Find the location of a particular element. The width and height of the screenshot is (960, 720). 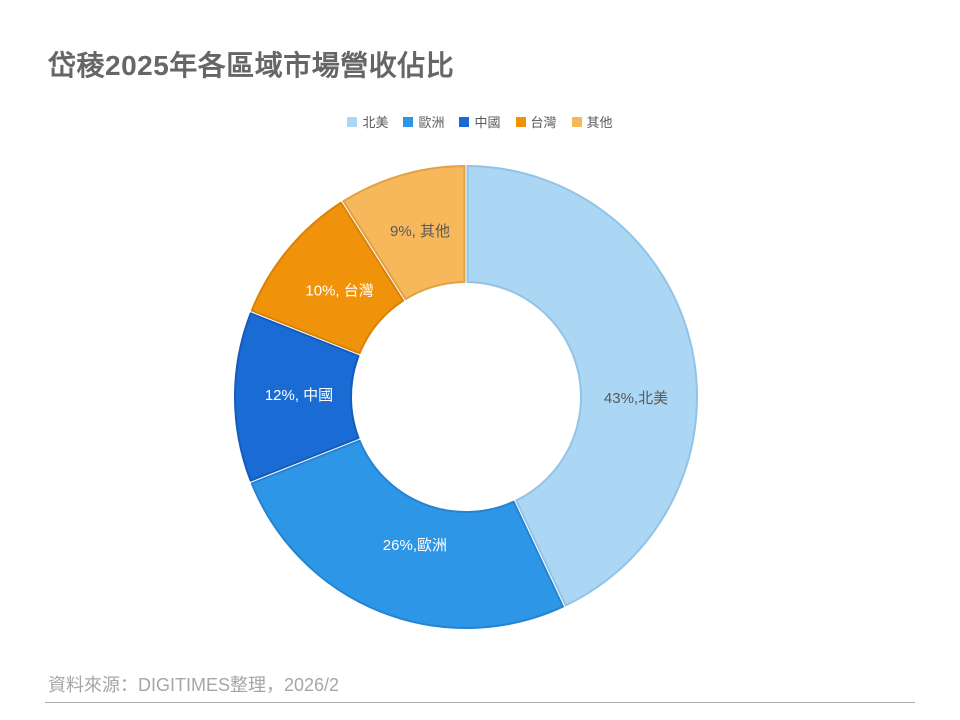

legend-item-china: 中國 is located at coordinates (480, 121).